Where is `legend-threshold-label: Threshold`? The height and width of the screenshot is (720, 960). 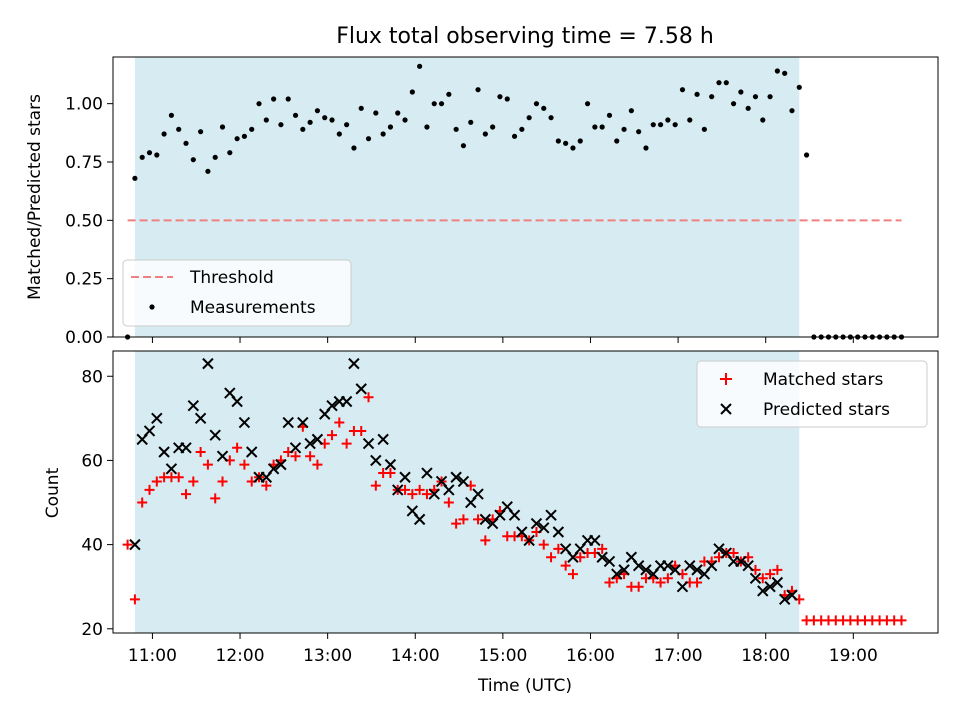 legend-threshold-label: Threshold is located at coordinates (231, 278).